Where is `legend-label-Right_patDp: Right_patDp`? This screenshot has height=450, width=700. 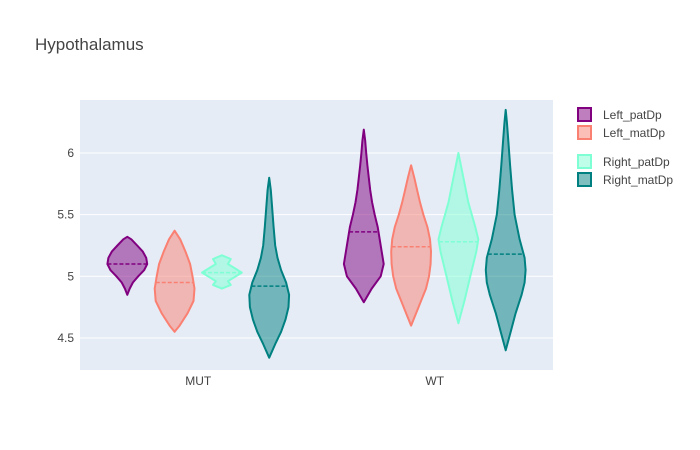 legend-label-Right_patDp: Right_patDp is located at coordinates (636, 162).